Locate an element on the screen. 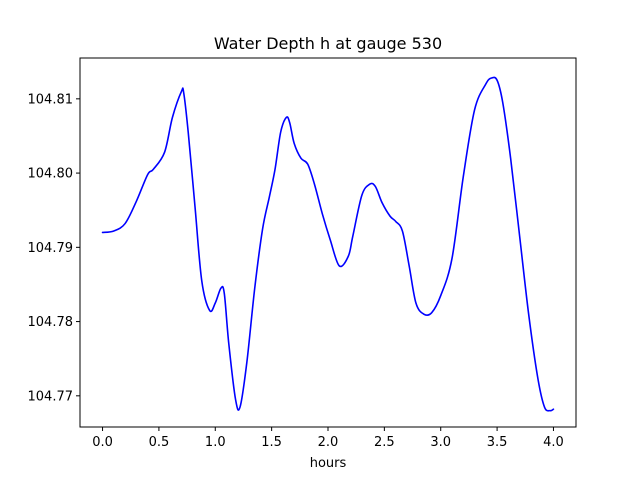 This screenshot has width=640, height=480. x-tick-label: 2.0 is located at coordinates (328, 442).